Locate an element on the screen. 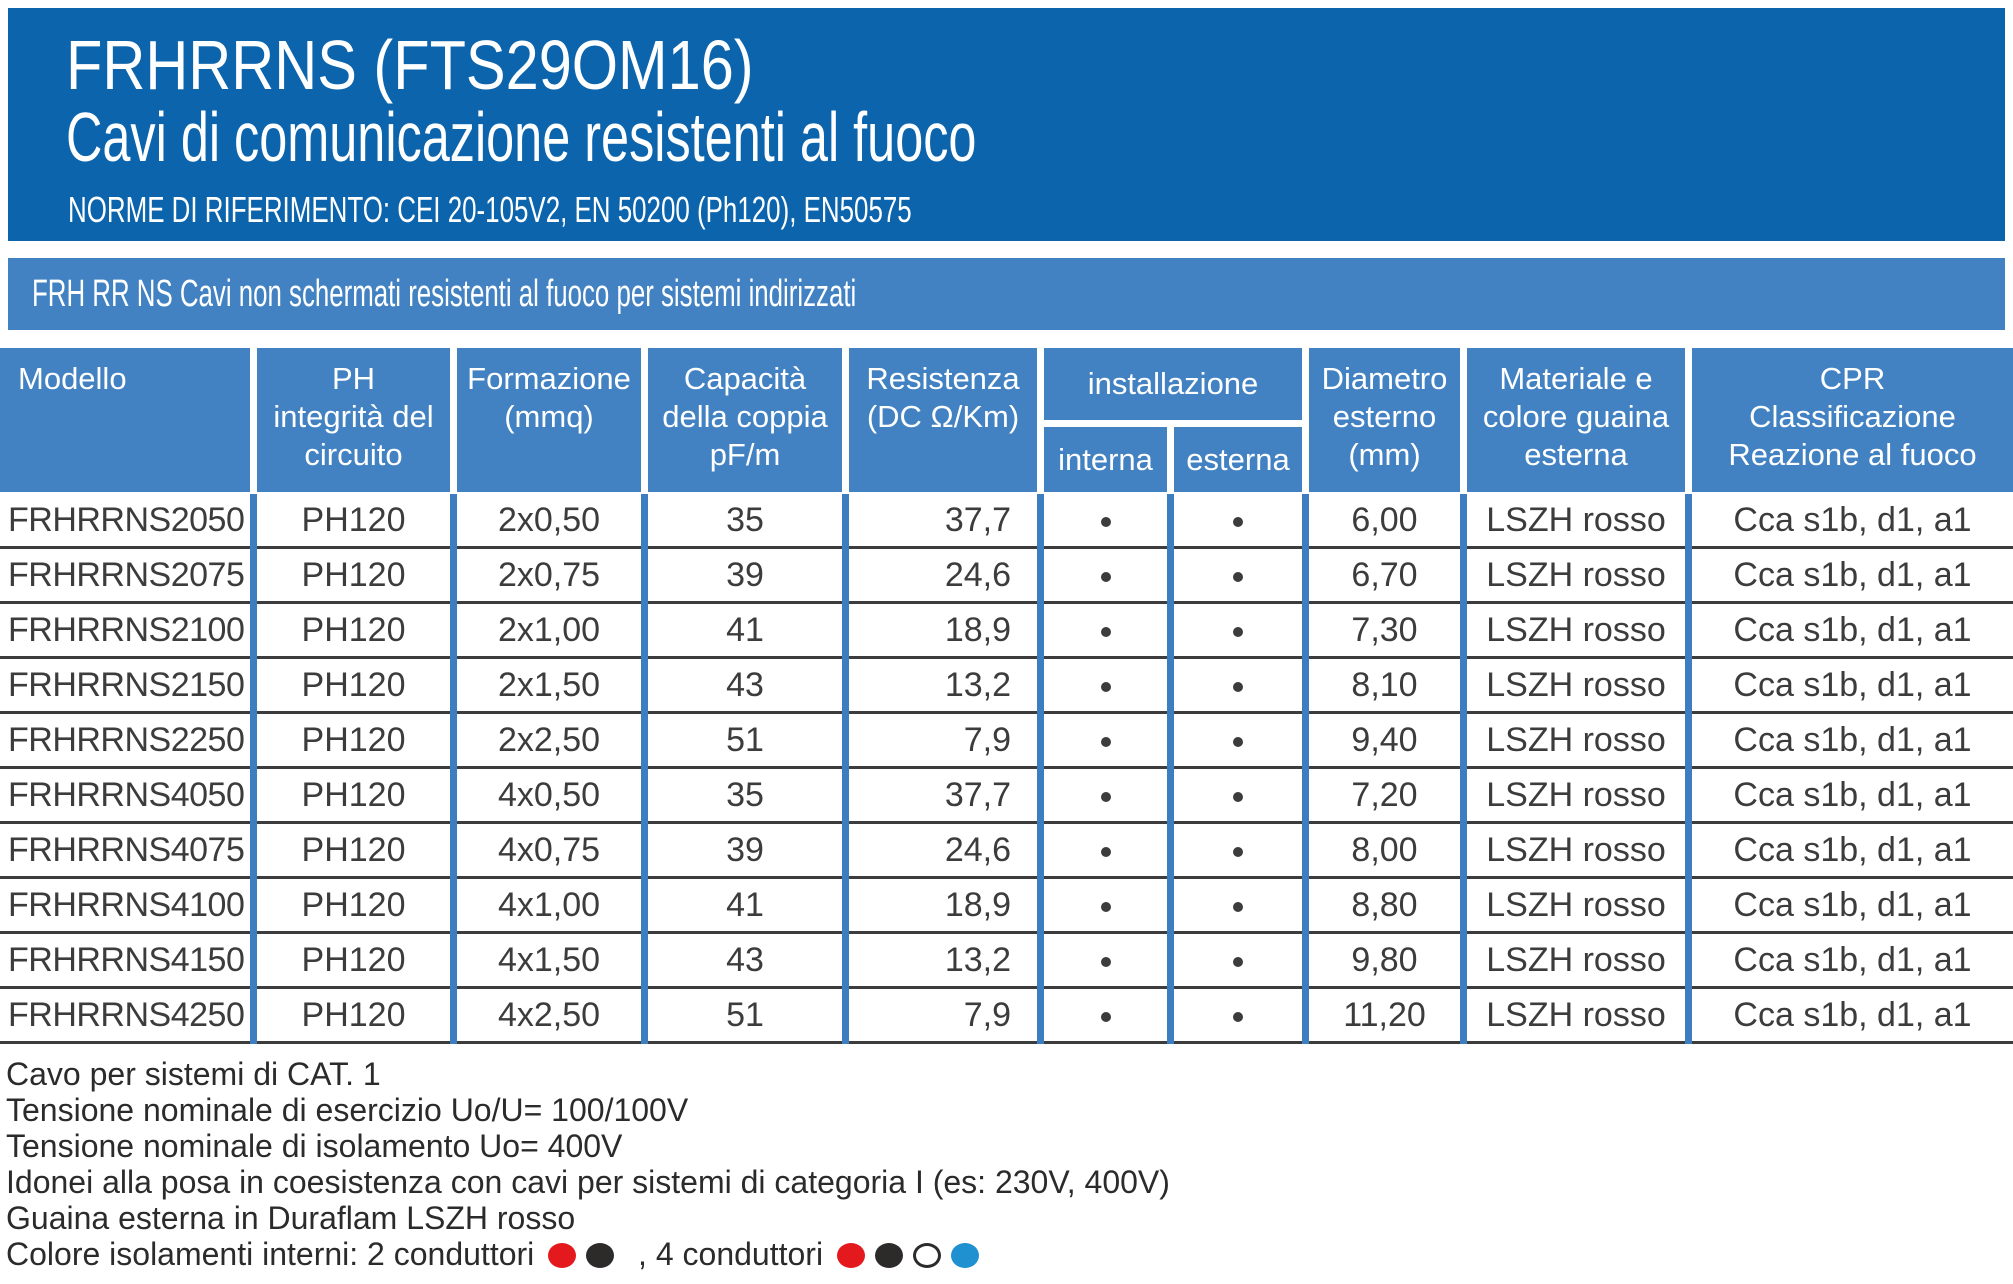 This screenshot has width=2013, height=1284. cell-modello: FRHRRNS4075 is located at coordinates (126, 849).